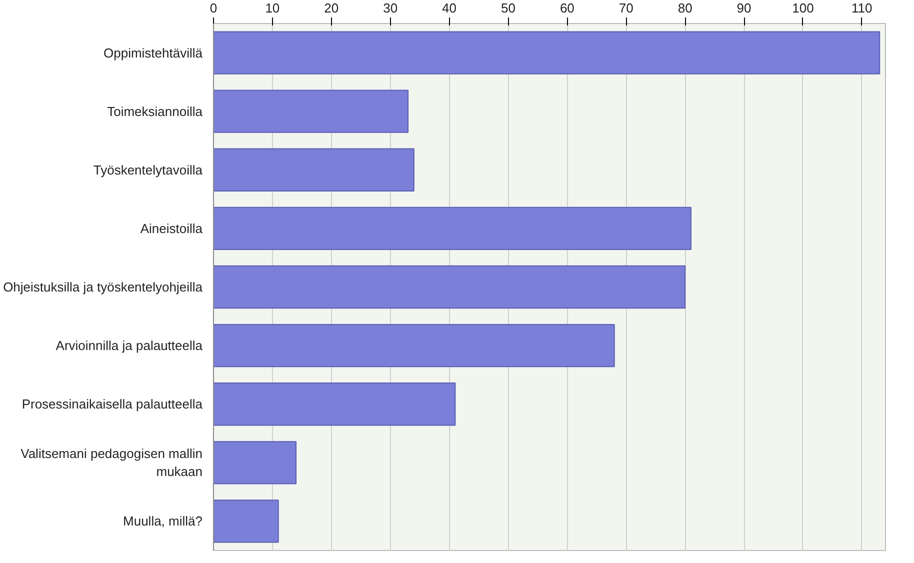 This screenshot has height=563, width=914. Describe the element at coordinates (163, 521) in the screenshot. I see `y-tick-label: Muulla, millä?` at that location.